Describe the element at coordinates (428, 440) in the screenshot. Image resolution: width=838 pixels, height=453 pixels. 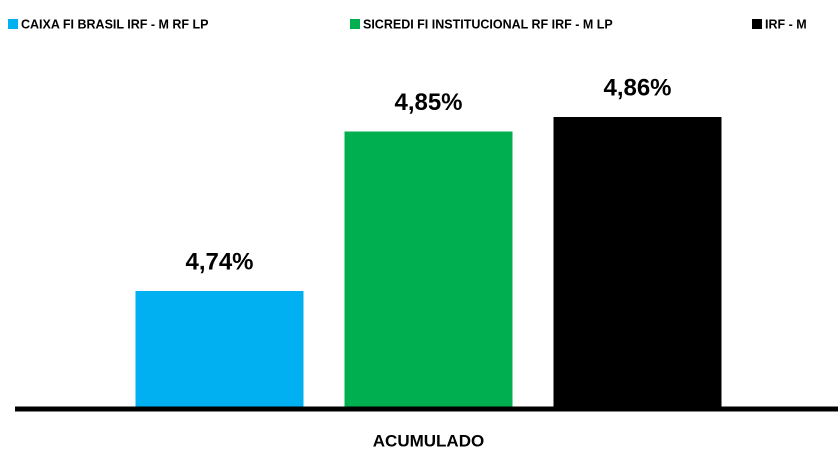
I see `x-tick-label: ACUMULADO` at that location.